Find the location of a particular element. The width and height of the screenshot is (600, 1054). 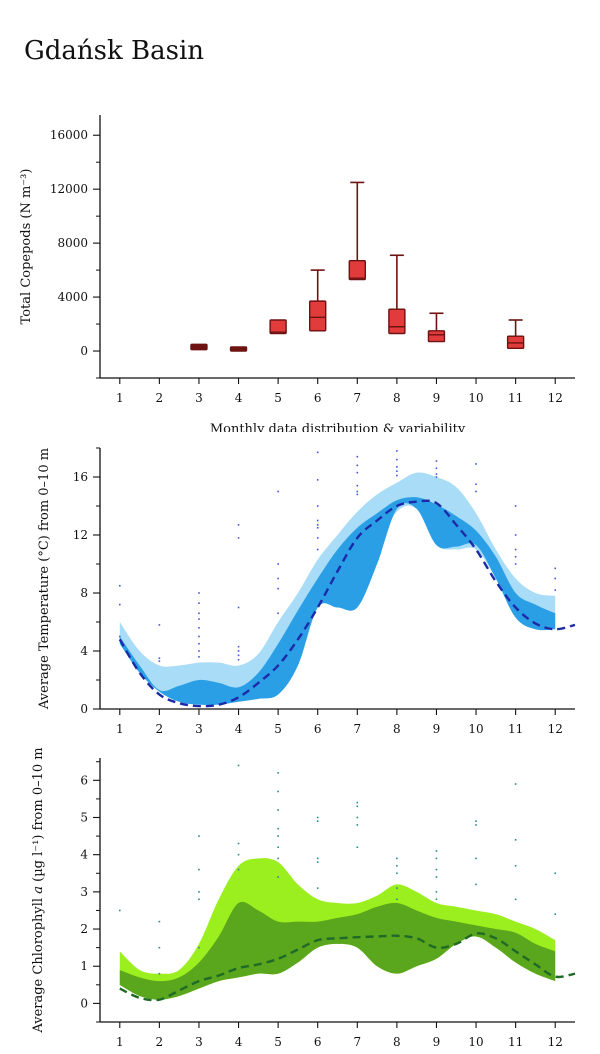

x-tick-label: 1 is located at coordinates (120, 729).